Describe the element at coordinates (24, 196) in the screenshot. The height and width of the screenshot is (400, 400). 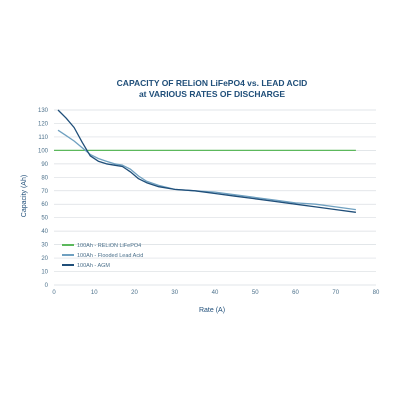
I see `y-axis-label: Capacity (Ah)` at that location.